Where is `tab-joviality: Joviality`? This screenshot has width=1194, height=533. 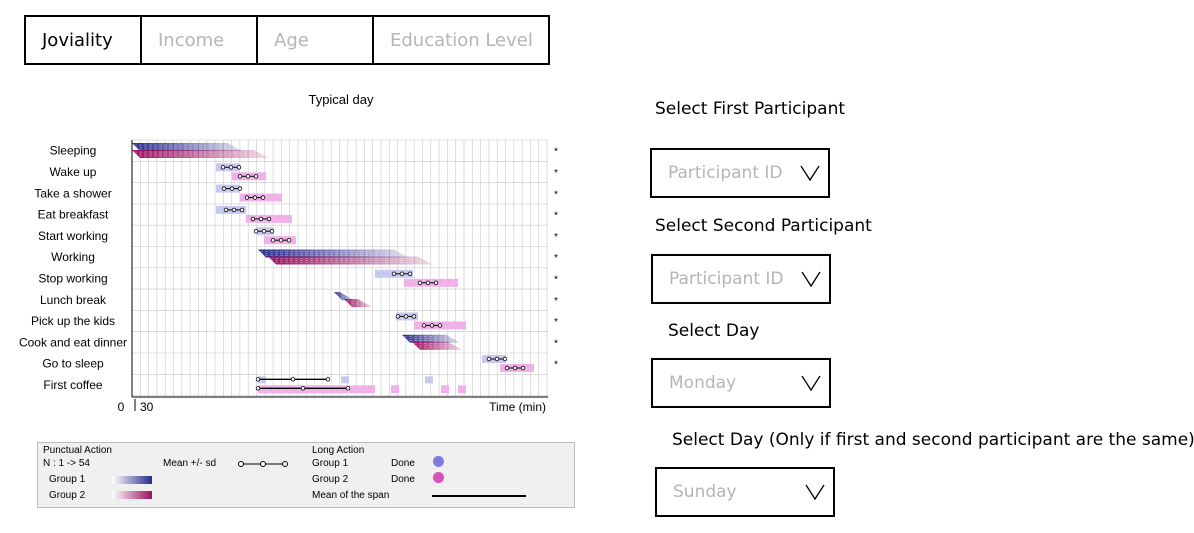 tab-joviality: Joviality is located at coordinates (84, 40).